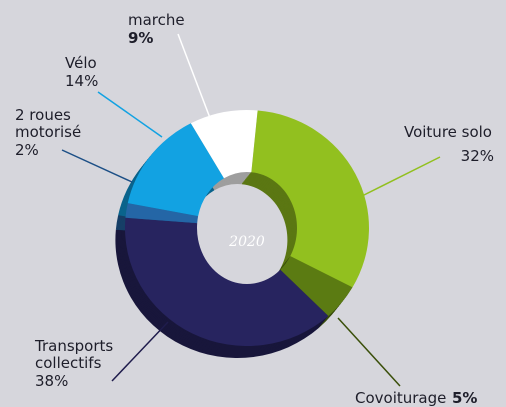 The image size is (506, 407). What do you see at coordinates (82, 81) in the screenshot?
I see `value-label: 14%` at bounding box center [82, 81].